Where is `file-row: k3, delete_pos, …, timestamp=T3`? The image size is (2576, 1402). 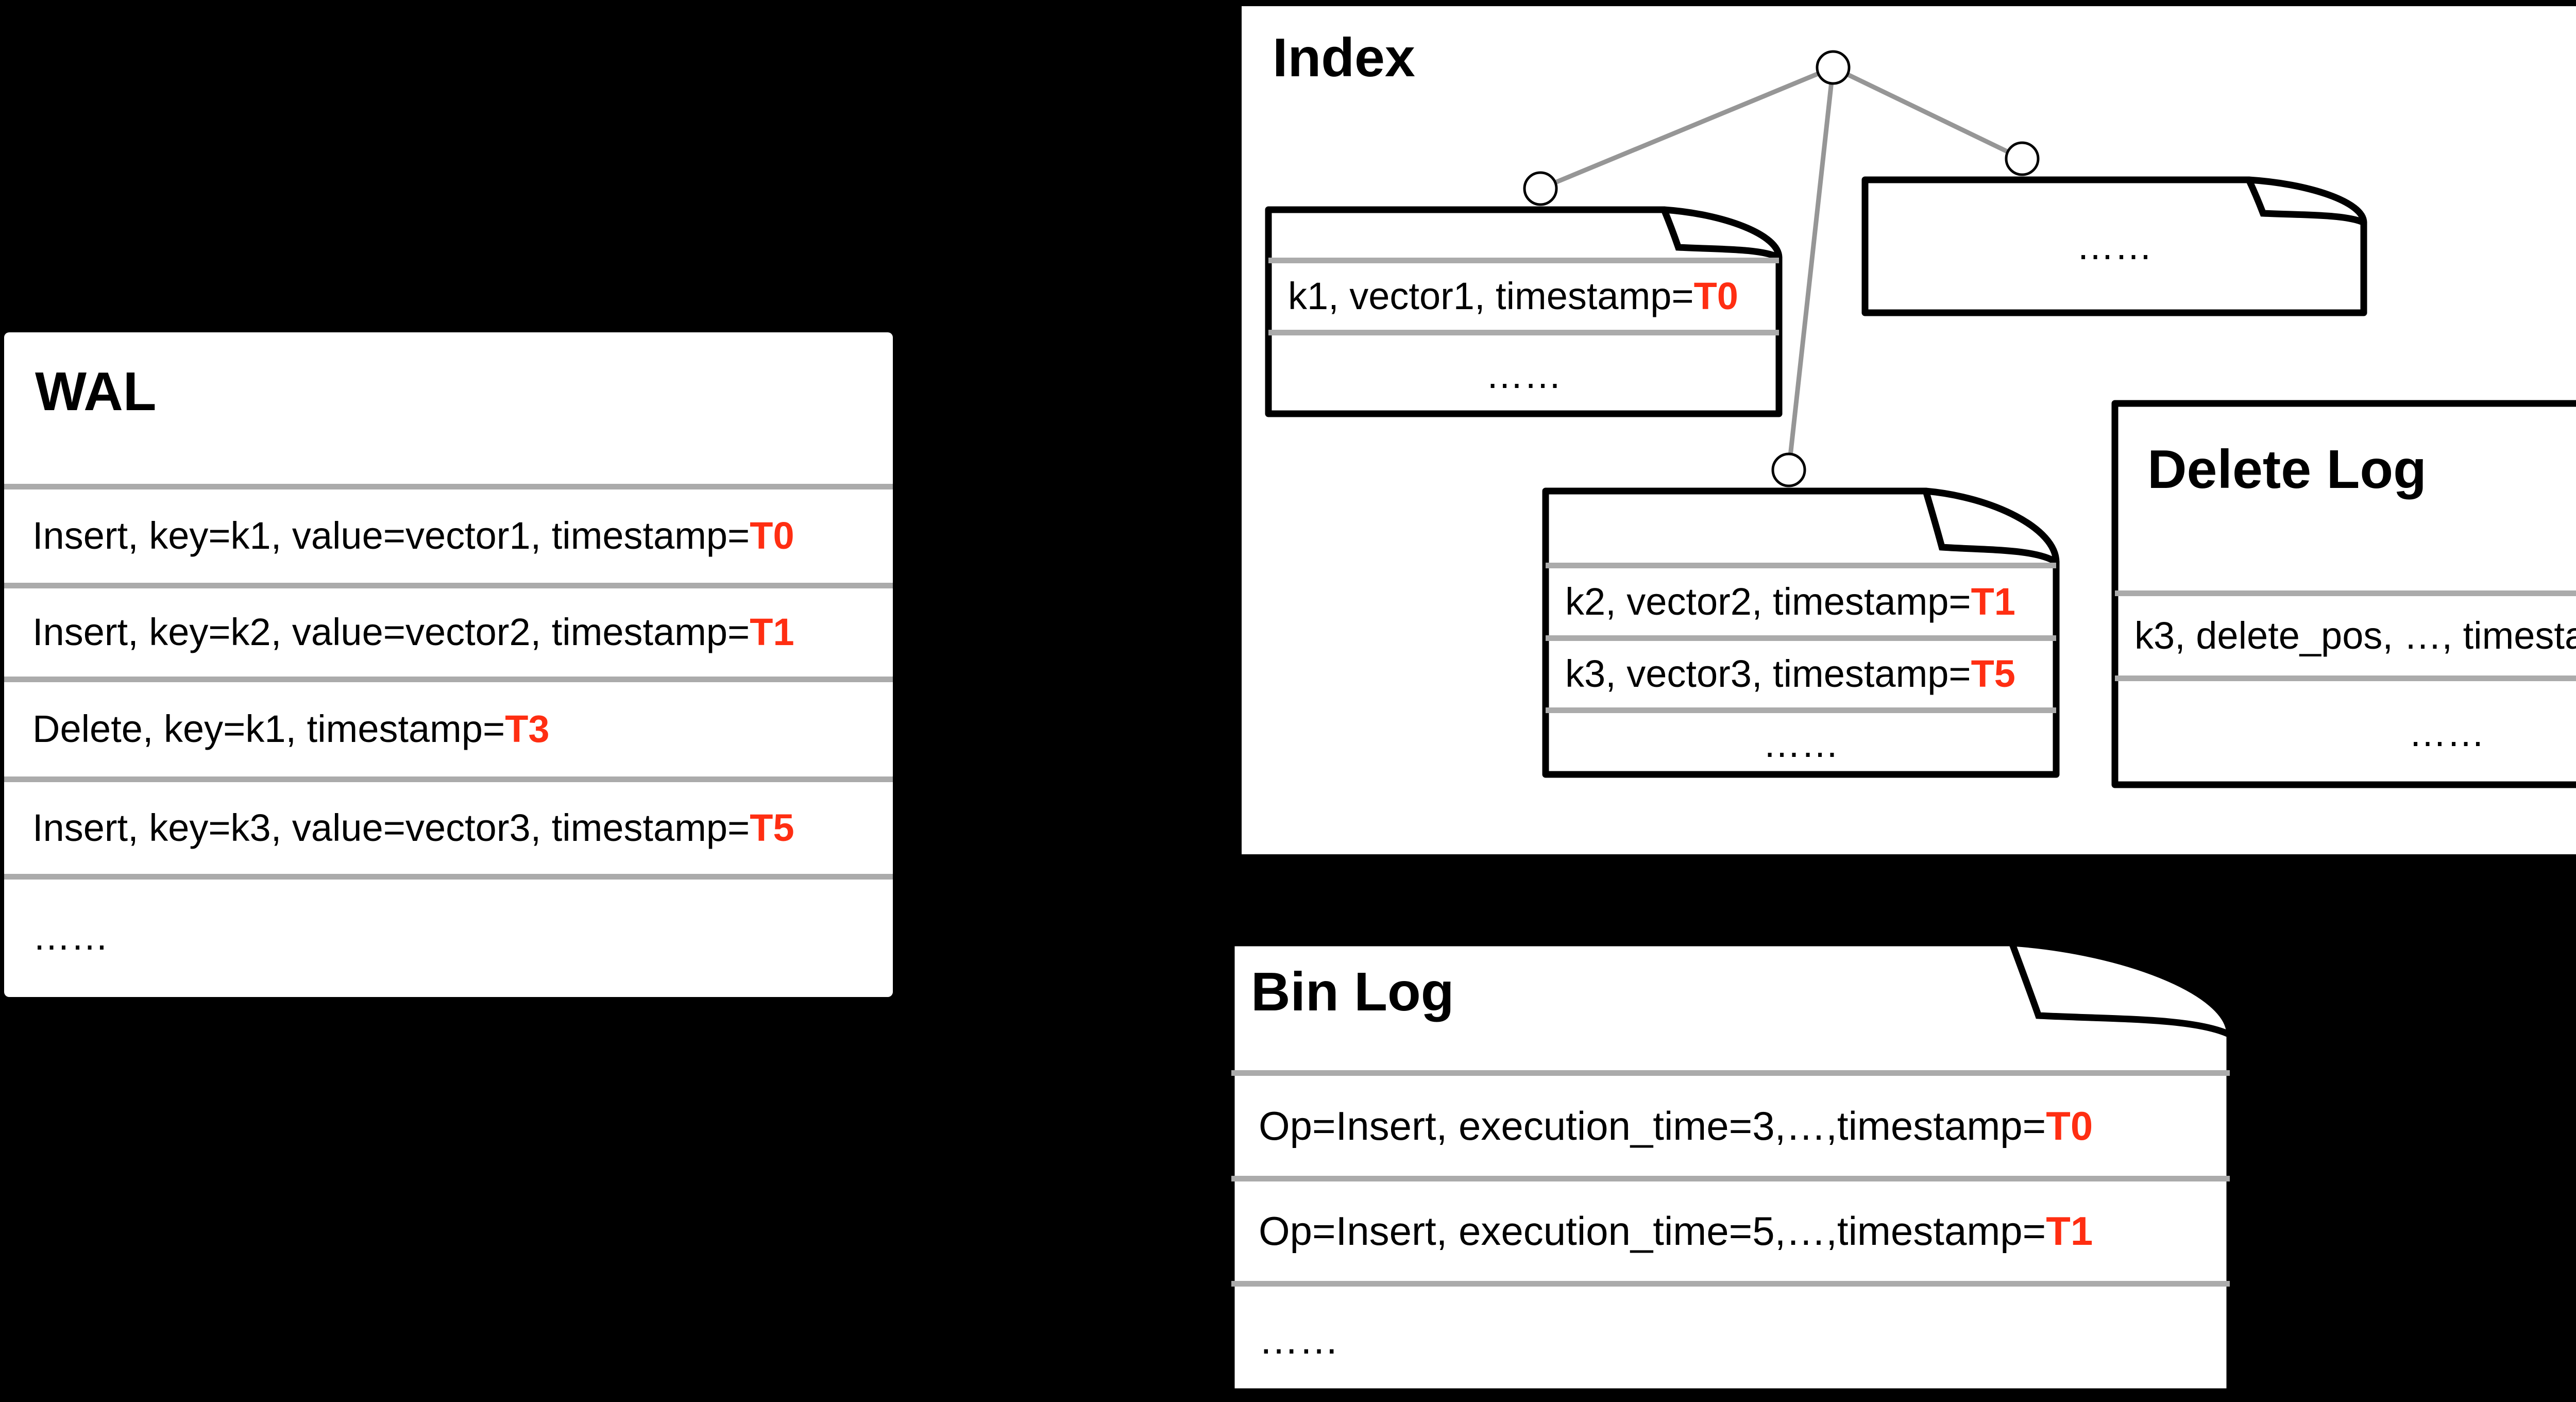
file-row: k3, delete_pos, …, timestamp=T3 is located at coordinates (2343, 635).